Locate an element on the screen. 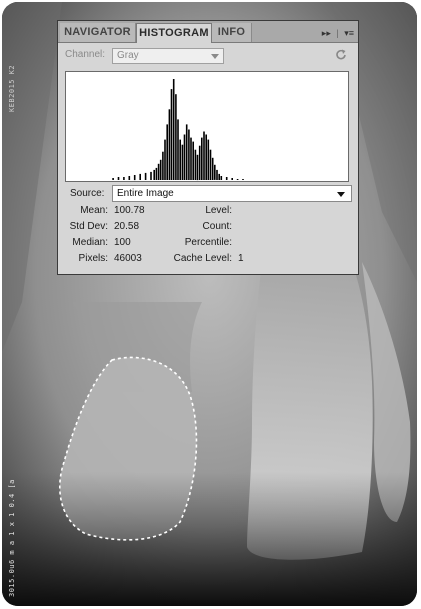 This screenshot has width=421, height=609. channel-row: Channel: Gray is located at coordinates (208, 56).